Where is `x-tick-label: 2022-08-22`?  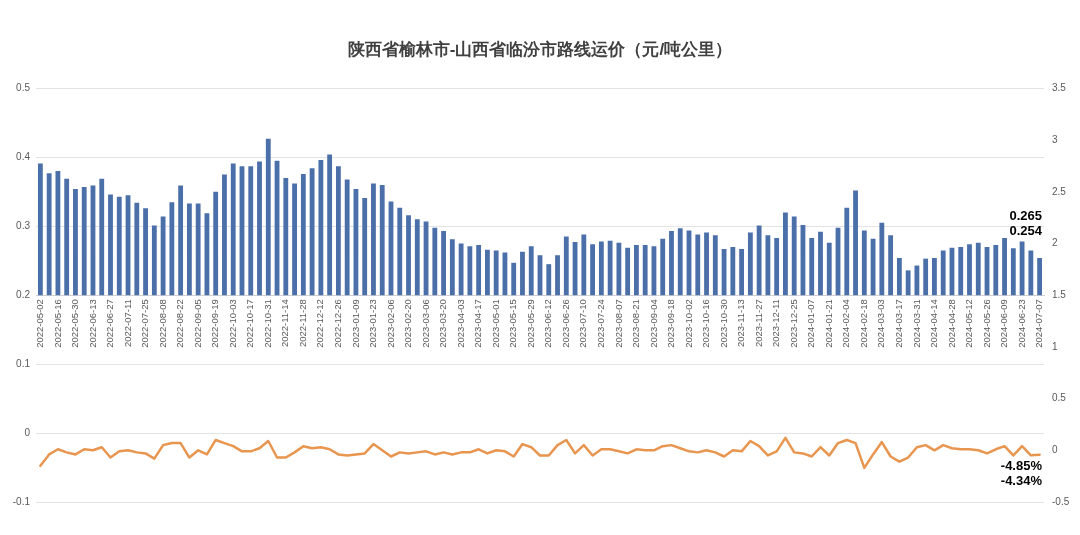 x-tick-label: 2022-08-22 is located at coordinates (180, 323).